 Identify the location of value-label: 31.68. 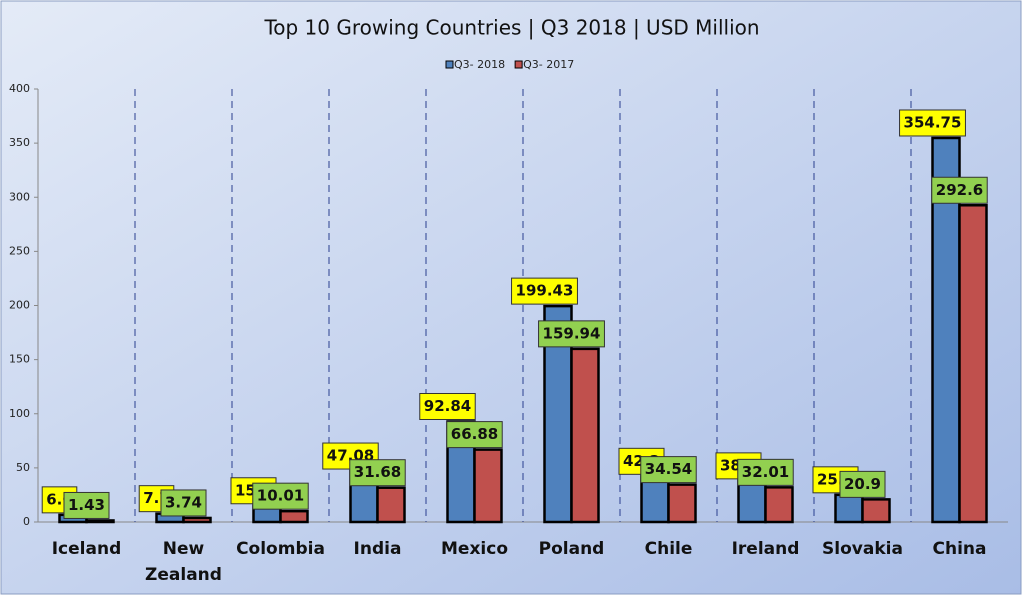
(377, 472).